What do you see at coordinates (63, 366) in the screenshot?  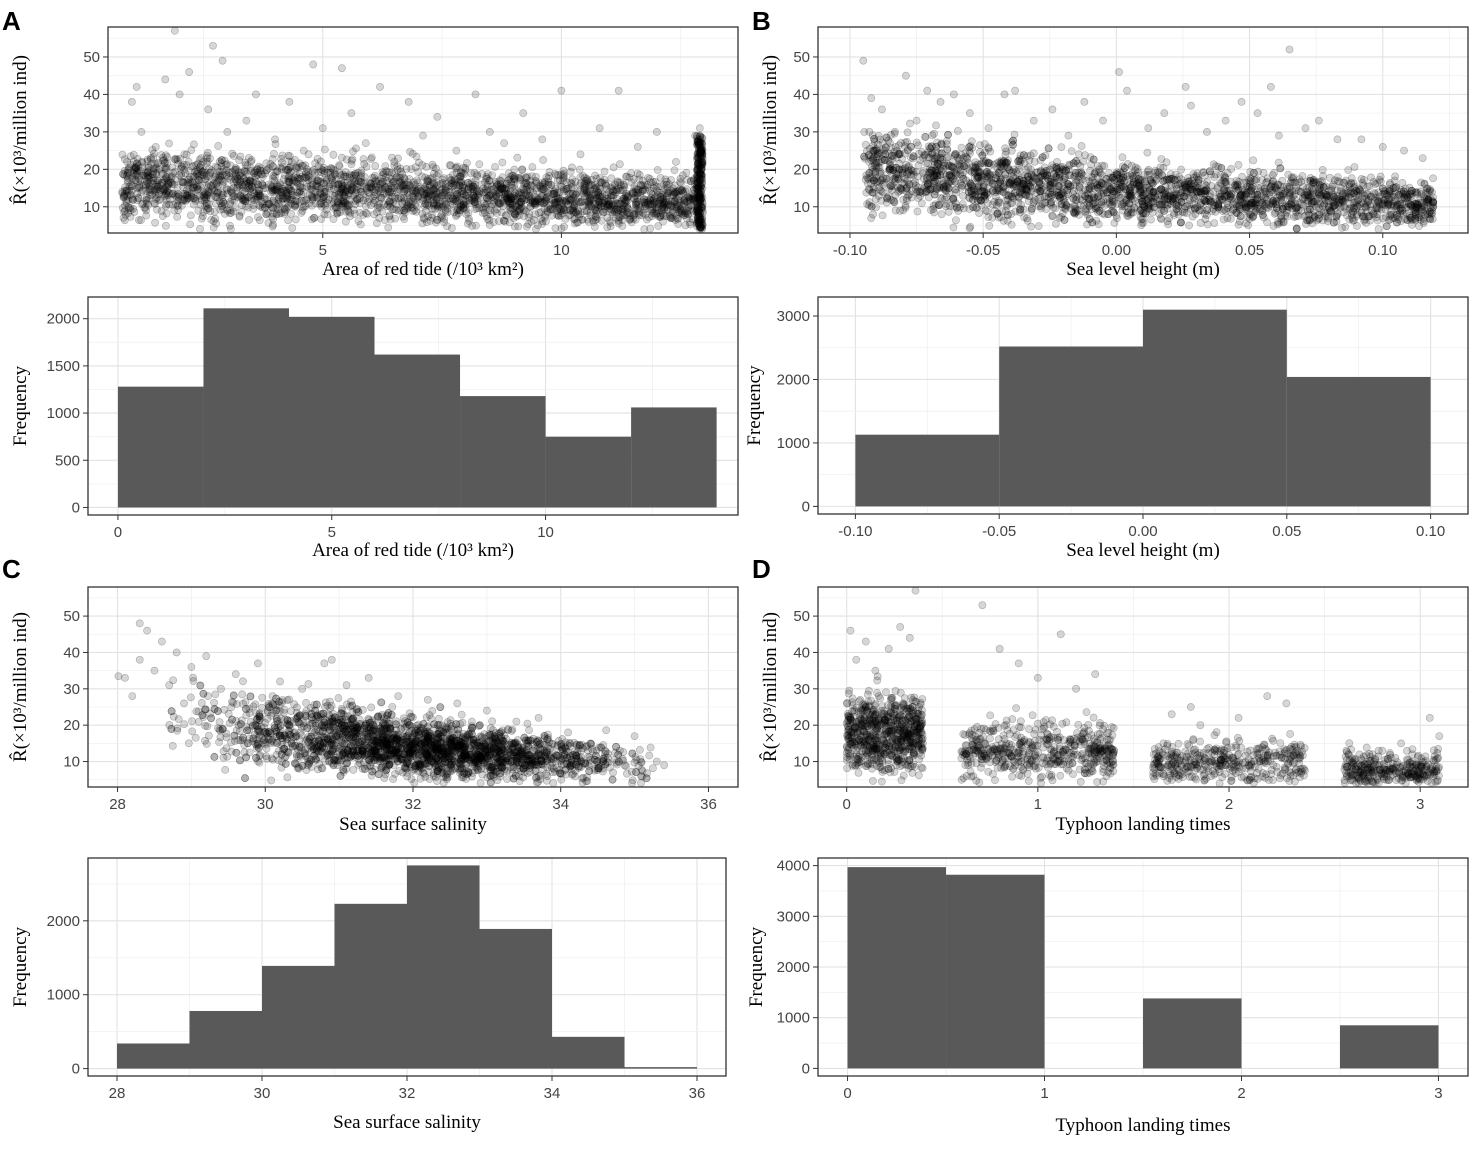 I see `y-tick-label: 1500` at bounding box center [63, 366].